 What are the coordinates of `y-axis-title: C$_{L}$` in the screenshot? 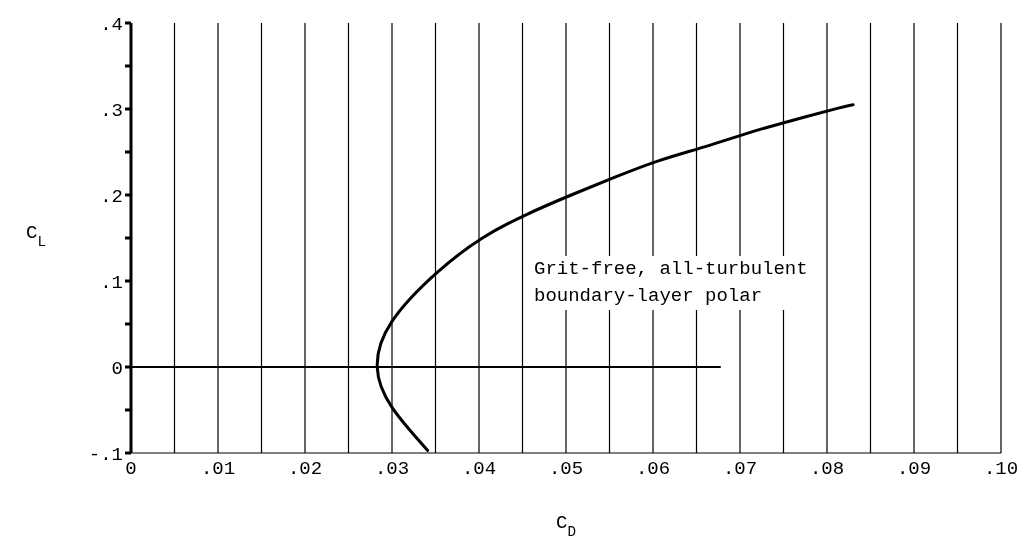 It's located at (36, 236).